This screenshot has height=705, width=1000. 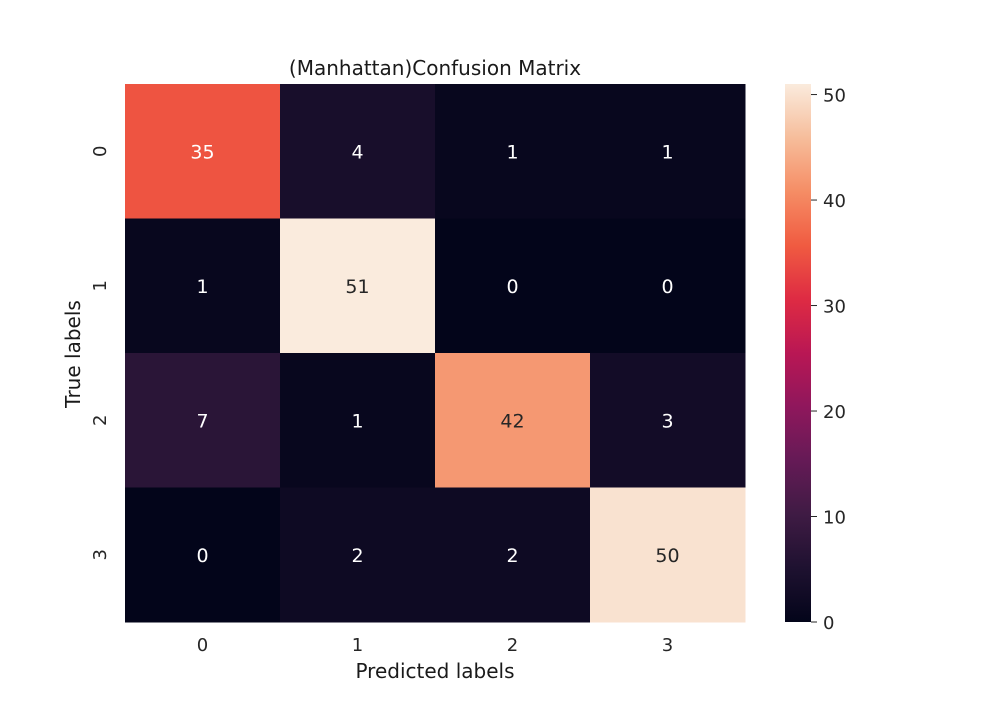 I want to click on heatmap-cell-r0-c1, so click(x=358, y=151).